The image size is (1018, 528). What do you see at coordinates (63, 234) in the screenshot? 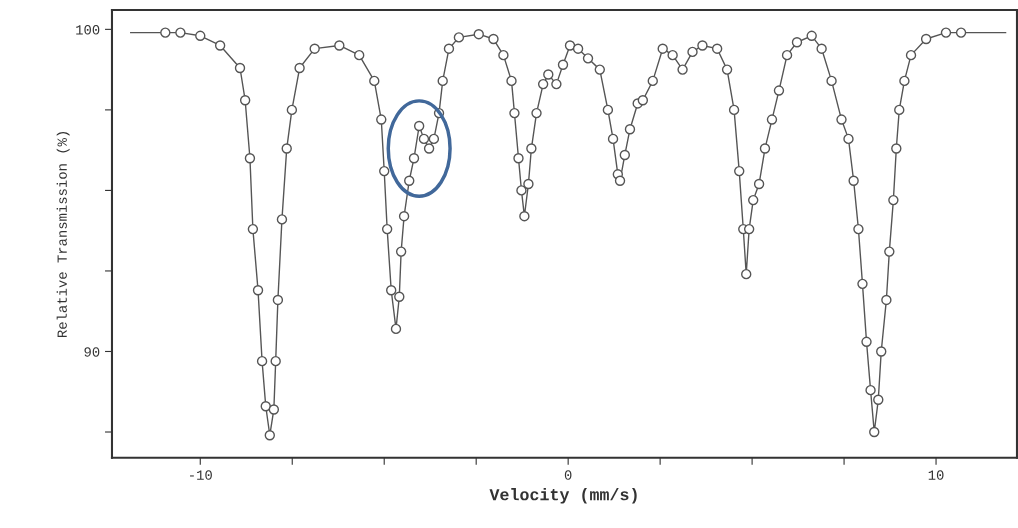
I see `y-axis-title: Relative Transmission (%)` at bounding box center [63, 234].